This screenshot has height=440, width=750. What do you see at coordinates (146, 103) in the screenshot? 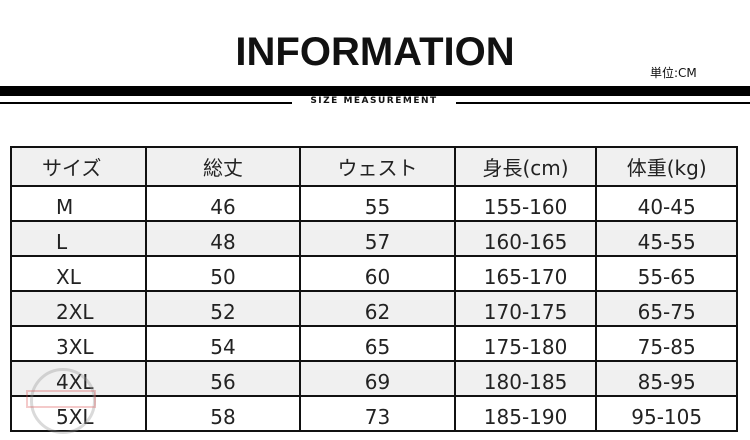
I see `divider-line-left` at bounding box center [146, 103].